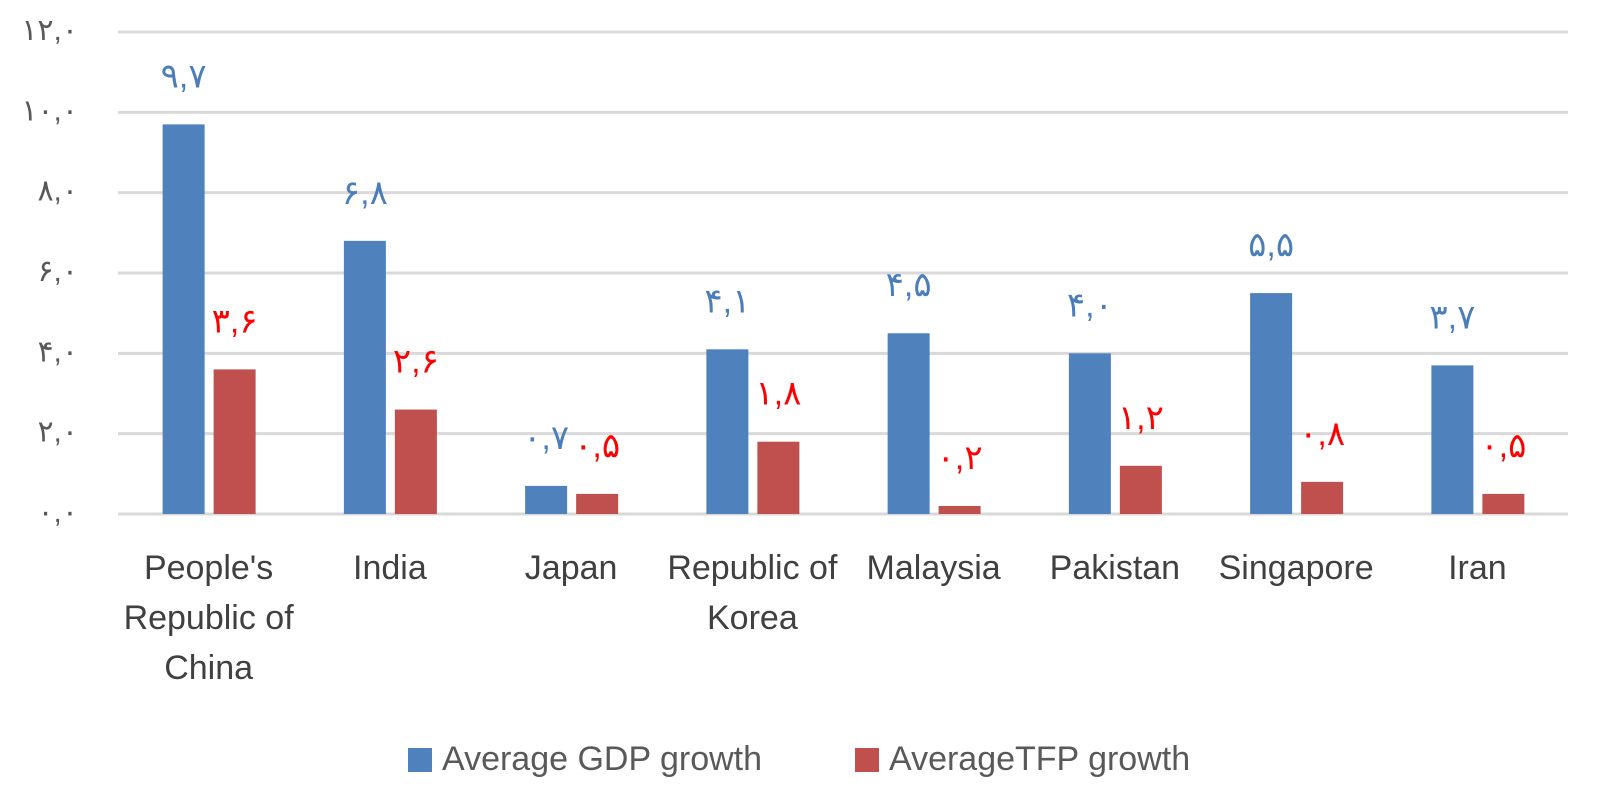 This screenshot has height=807, width=1623. What do you see at coordinates (1271, 245) in the screenshot?
I see `data-label: ۵,۵` at bounding box center [1271, 245].